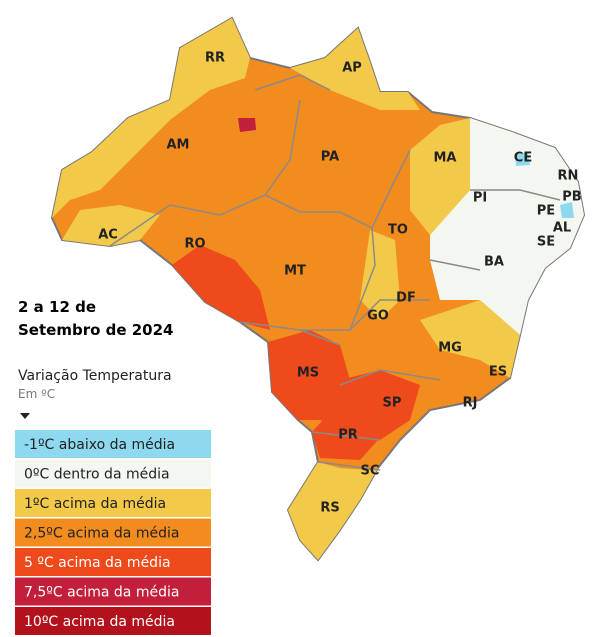 Image resolution: width=600 pixels, height=637 pixels. Describe the element at coordinates (546, 242) in the screenshot. I see `state-label: SE` at that location.